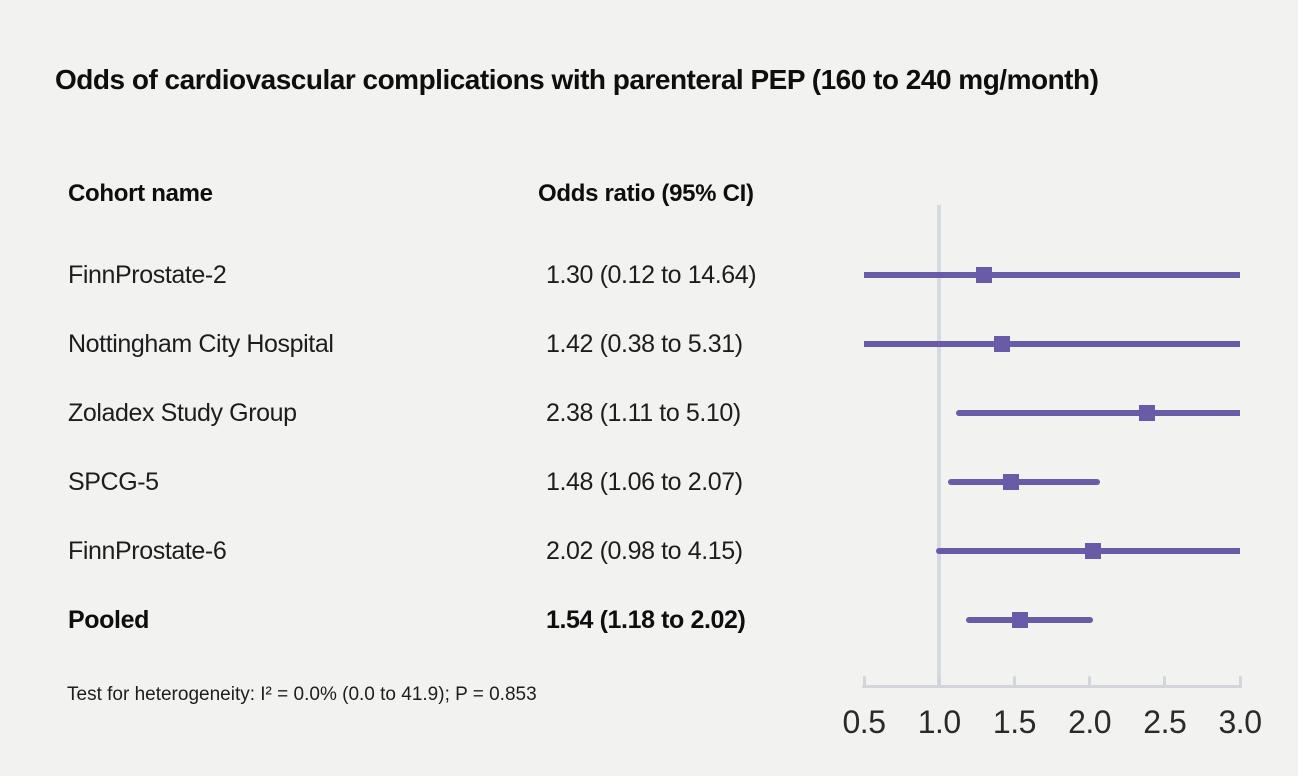 The image size is (1298, 776). I want to click on x-axis-tick-label: 1.5, so click(1014, 722).